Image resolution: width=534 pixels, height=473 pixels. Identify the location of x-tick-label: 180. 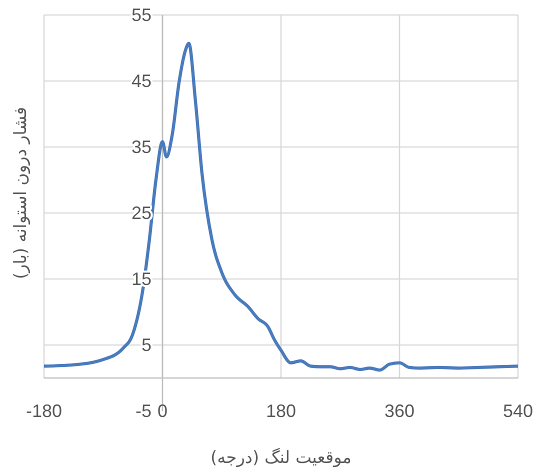
(281, 411).